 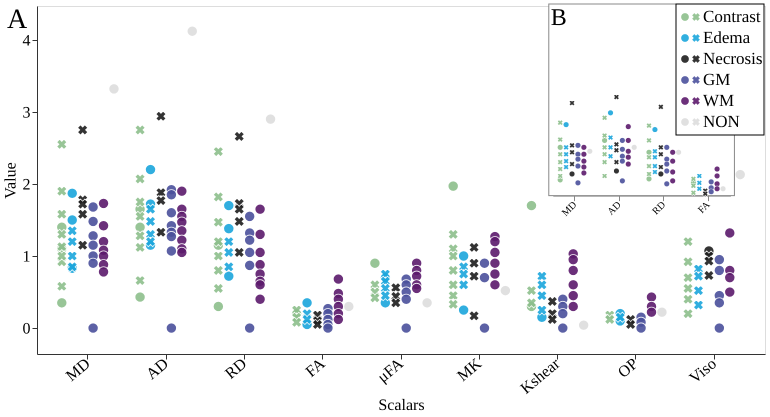 I want to click on legend-label: WM, so click(x=718, y=100).